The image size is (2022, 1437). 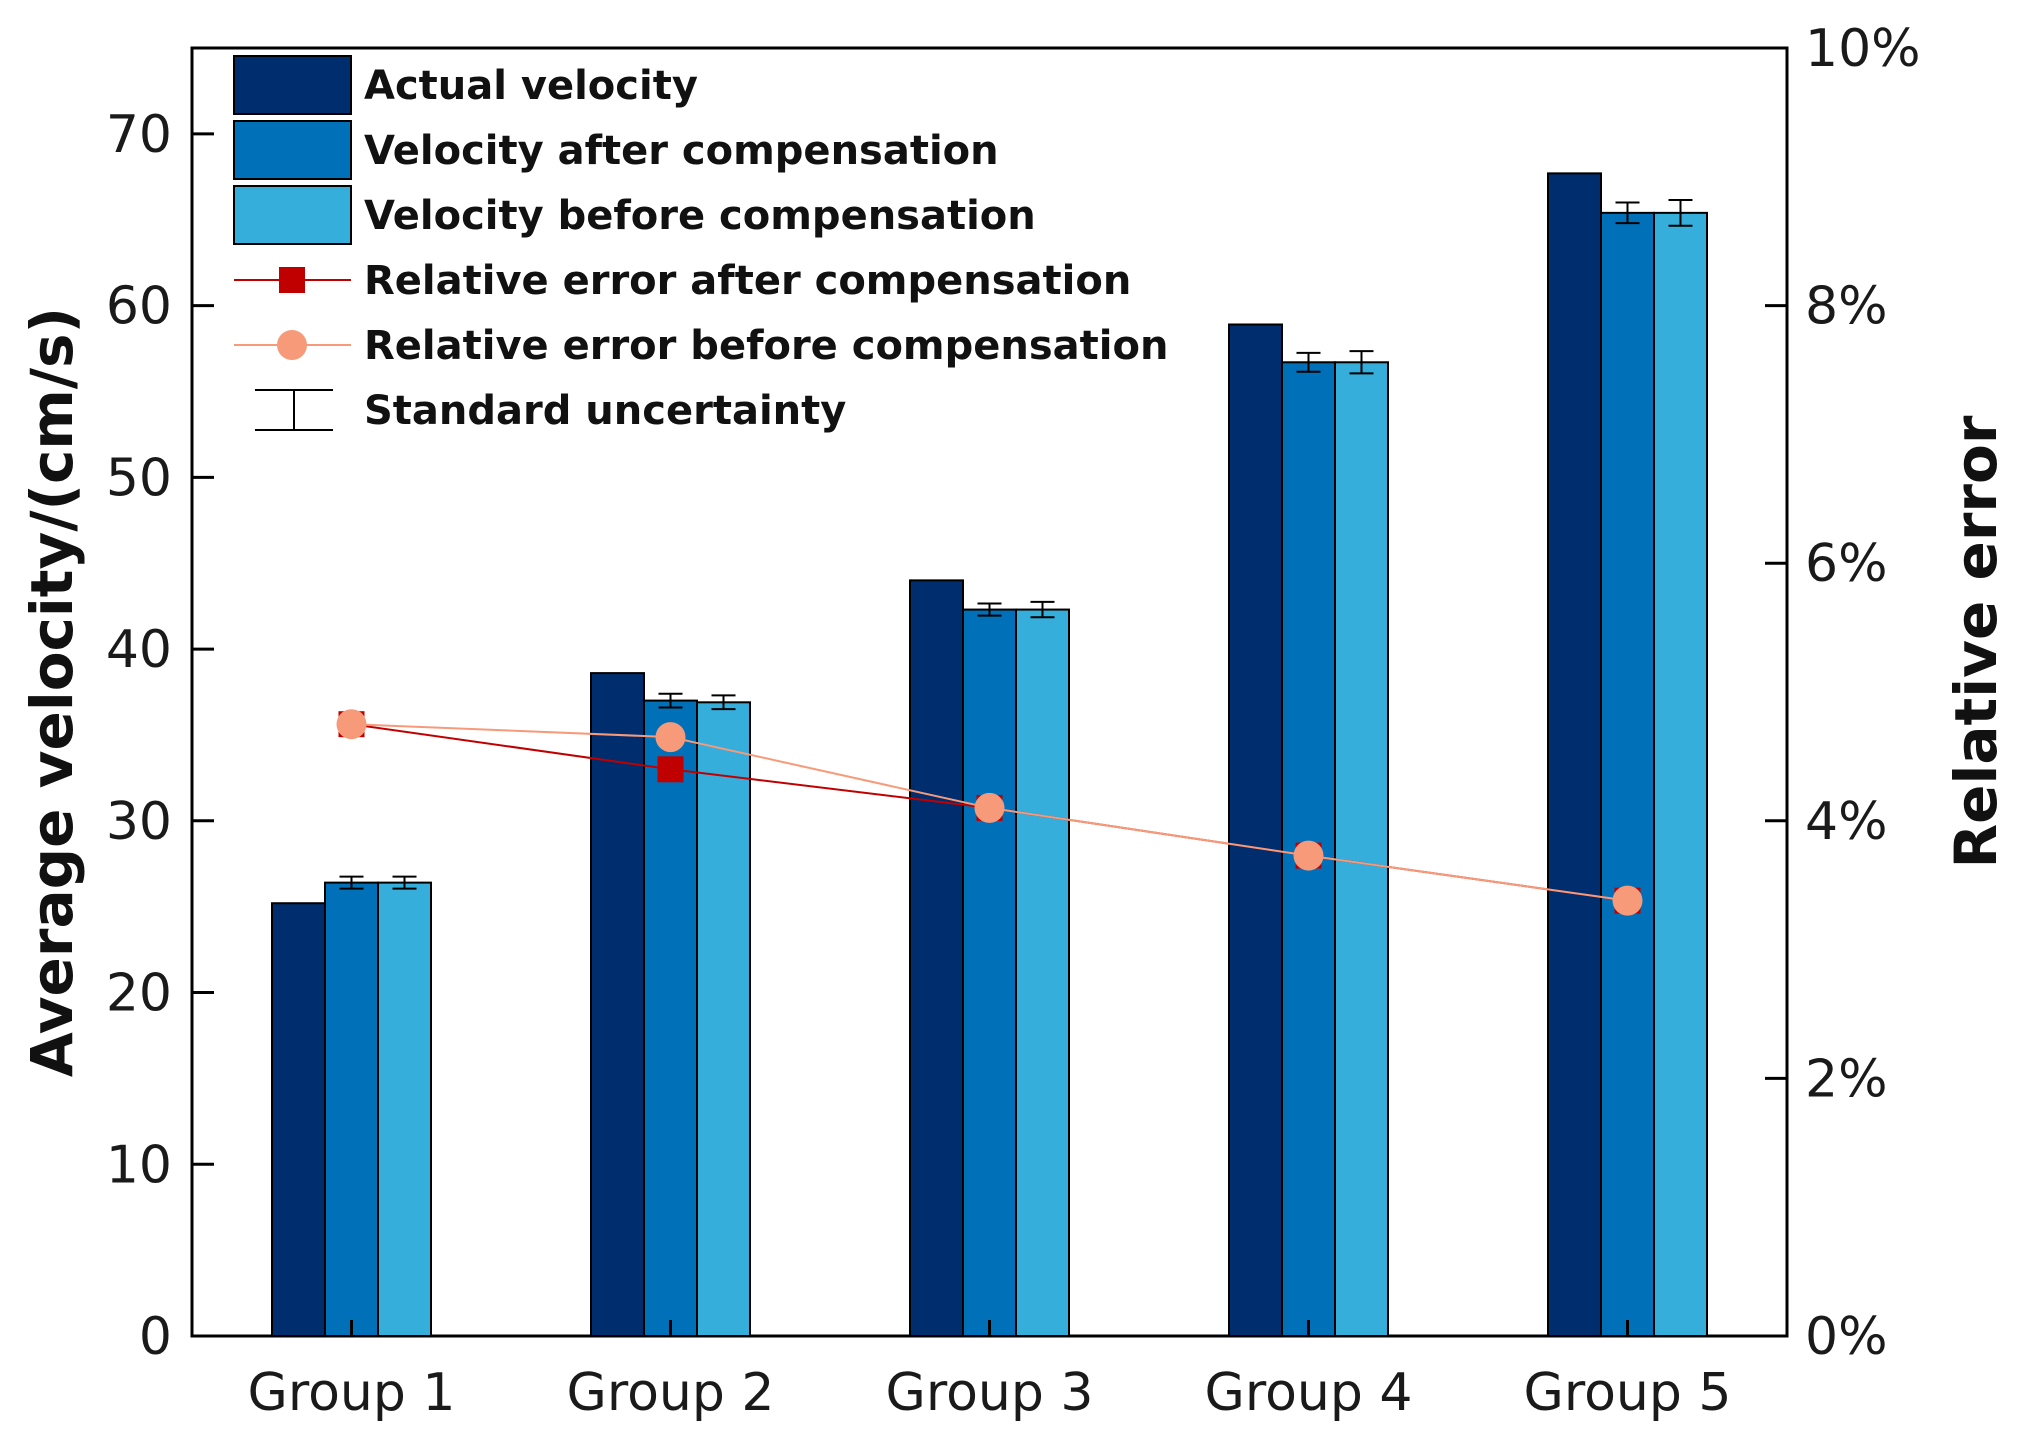 What do you see at coordinates (671, 1393) in the screenshot?
I see `x-tick-label: Group 2` at bounding box center [671, 1393].